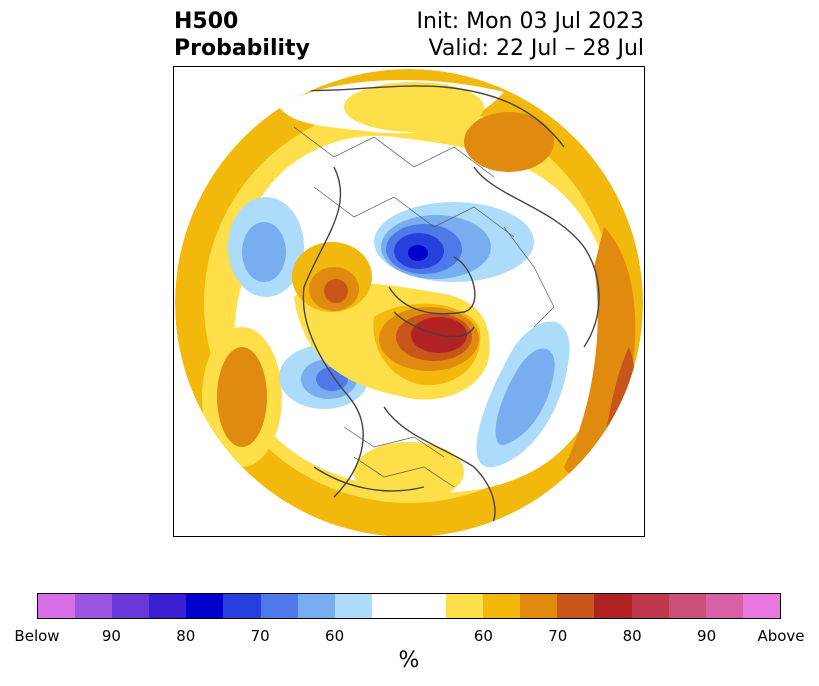 This screenshot has height=686, width=819. Describe the element at coordinates (409, 660) in the screenshot. I see `colorbar-unit: %` at that location.